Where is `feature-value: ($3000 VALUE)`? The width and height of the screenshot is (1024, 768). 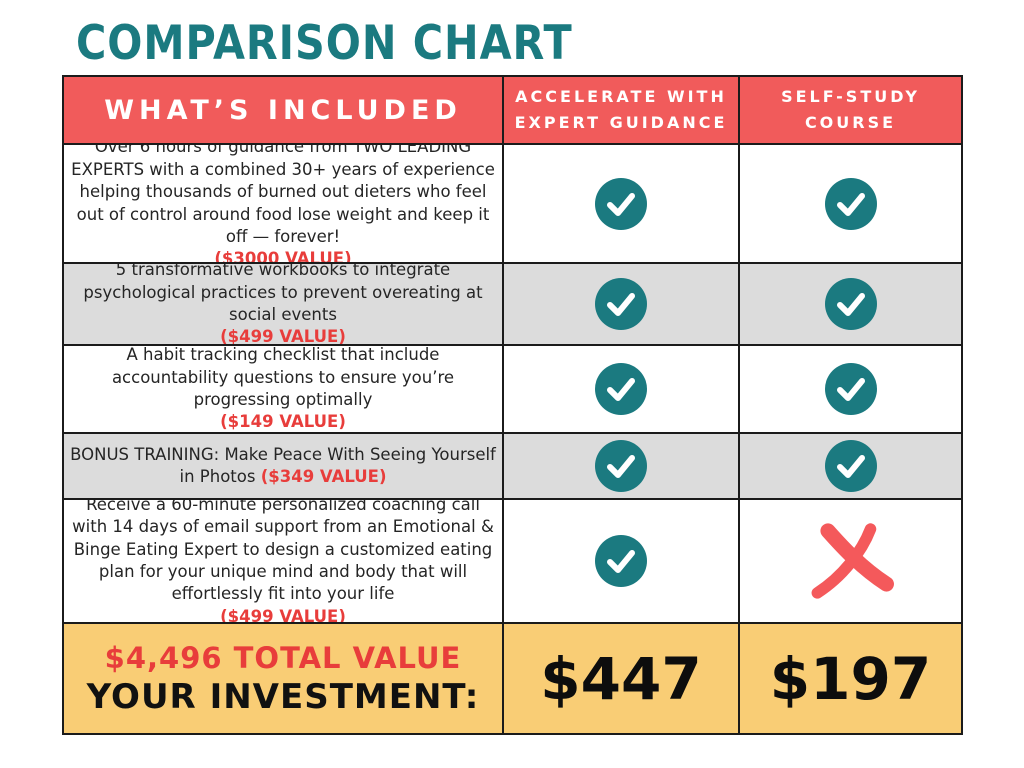 feature-value: ($3000 VALUE) is located at coordinates (283, 256).